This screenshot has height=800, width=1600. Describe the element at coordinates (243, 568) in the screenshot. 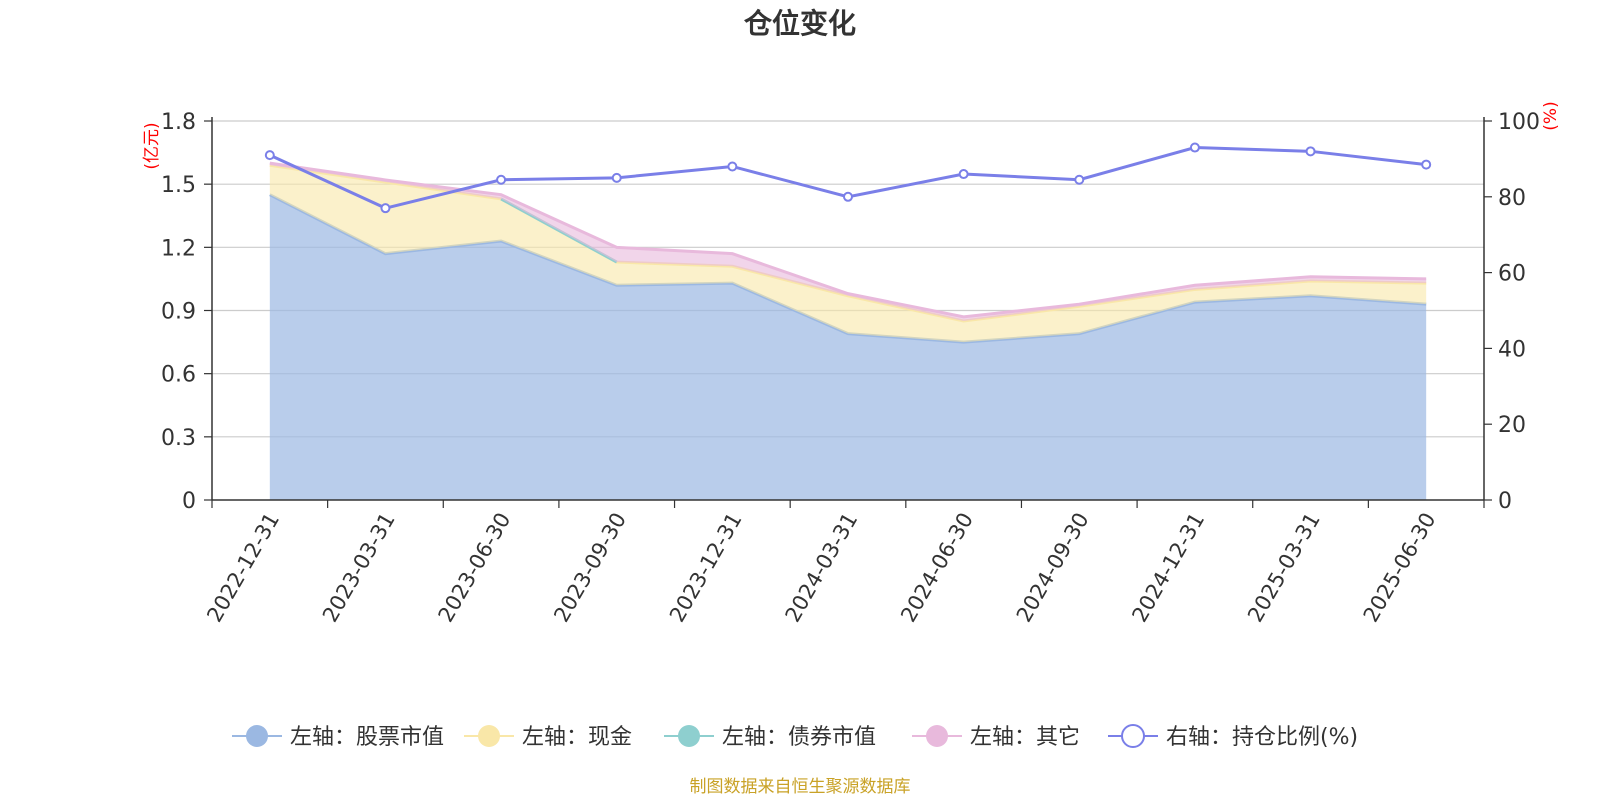

I see `x-tick-label: 2022-12-31` at that location.